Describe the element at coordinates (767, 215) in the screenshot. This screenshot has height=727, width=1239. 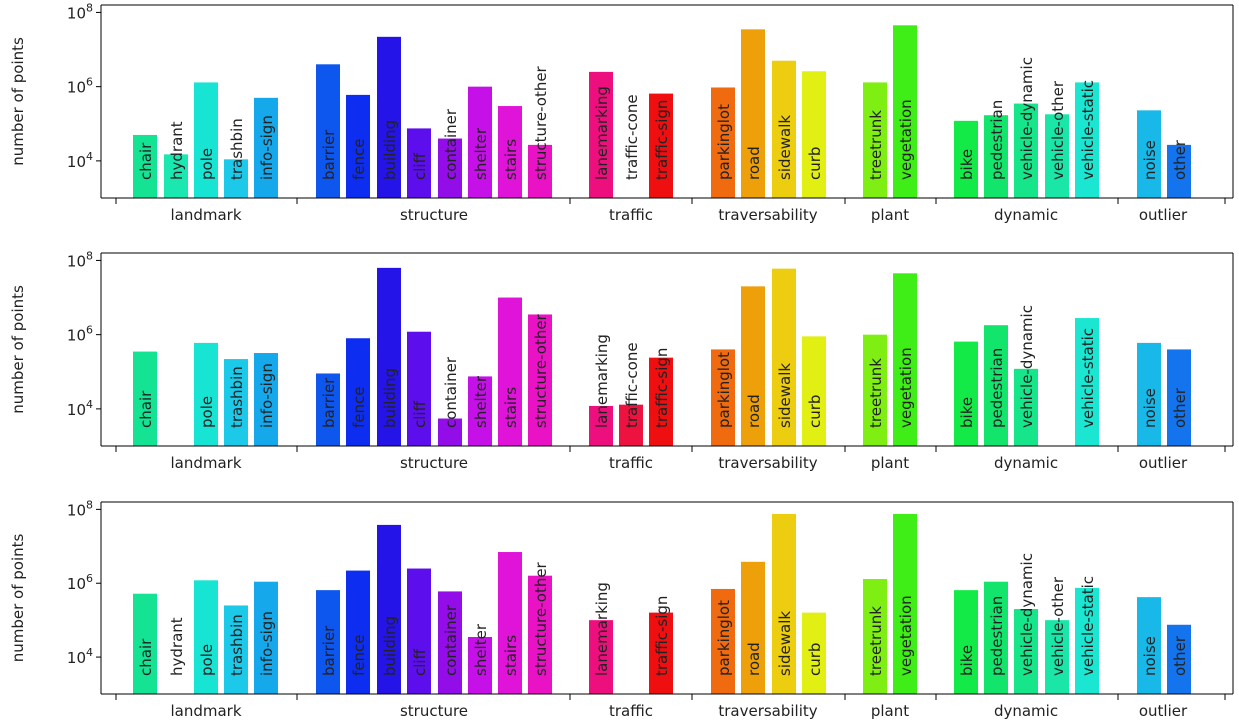
I see `group-label-traversability: traversability` at that location.